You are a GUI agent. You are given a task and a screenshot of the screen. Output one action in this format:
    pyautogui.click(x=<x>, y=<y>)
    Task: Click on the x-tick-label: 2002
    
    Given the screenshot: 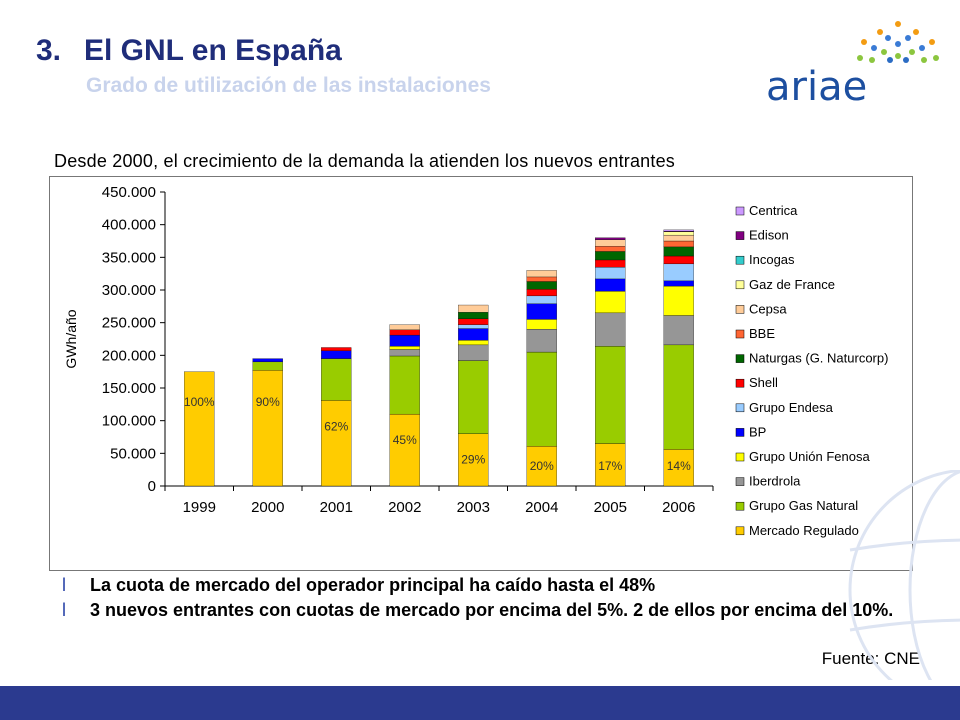 What is the action you would take?
    pyautogui.click(x=404, y=507)
    